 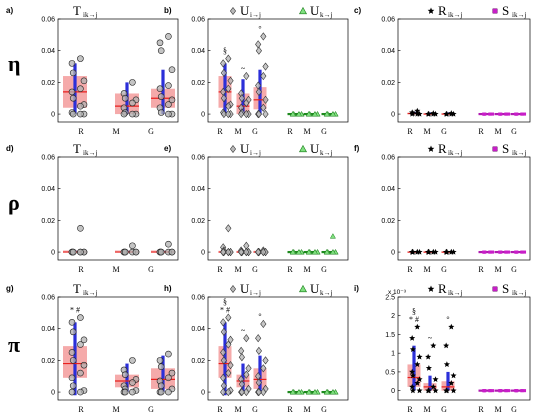 What do you see at coordinates (245, 10) in the screenshot?
I see `legend-label-u-i: U` at bounding box center [245, 10].